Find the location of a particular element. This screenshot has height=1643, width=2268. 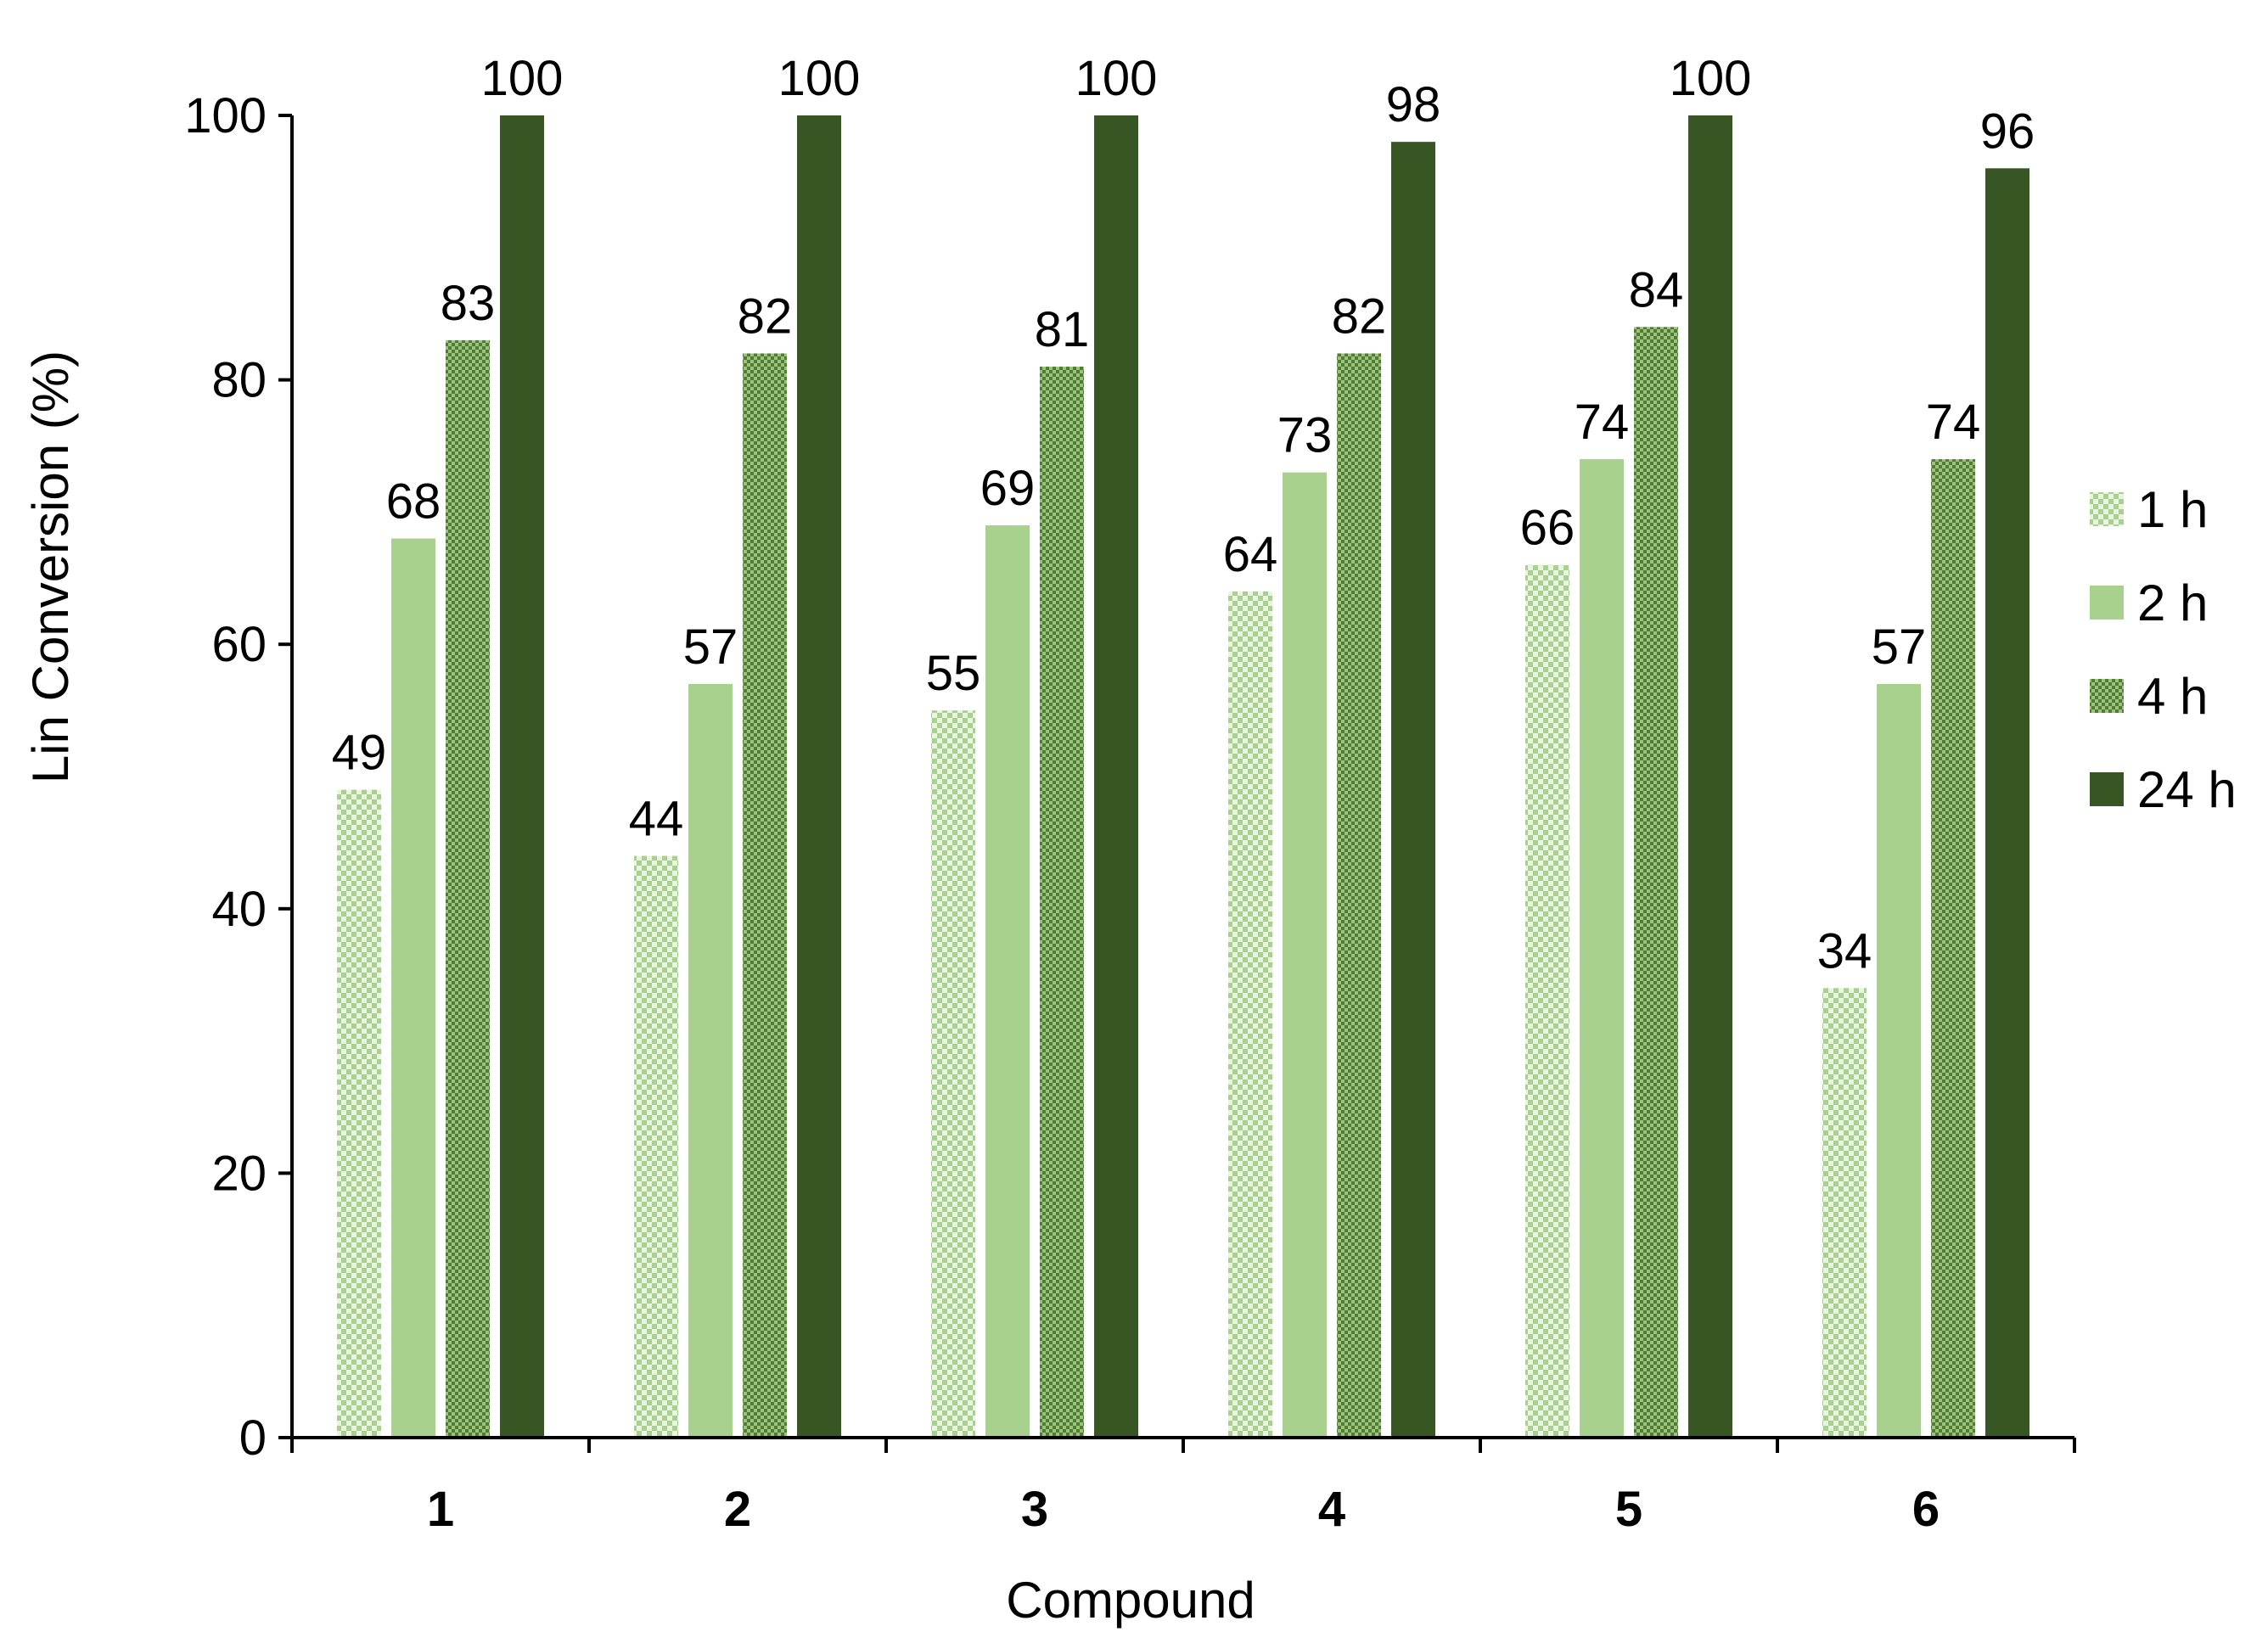

data-label-1-h-compound-6: 34 is located at coordinates (1844, 951).